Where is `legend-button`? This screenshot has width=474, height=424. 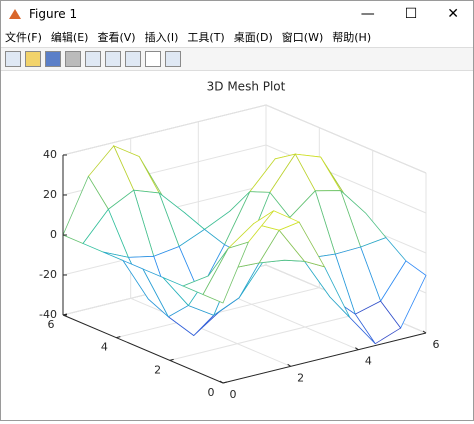 legend-button is located at coordinates (133, 59).